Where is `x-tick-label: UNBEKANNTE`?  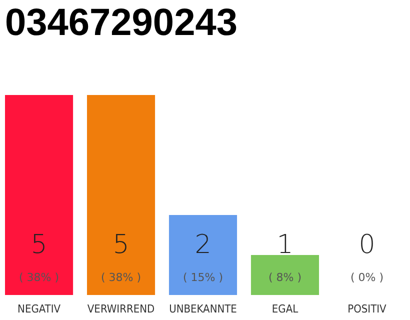 x-tick-label: UNBEKANNTE is located at coordinates (203, 309).